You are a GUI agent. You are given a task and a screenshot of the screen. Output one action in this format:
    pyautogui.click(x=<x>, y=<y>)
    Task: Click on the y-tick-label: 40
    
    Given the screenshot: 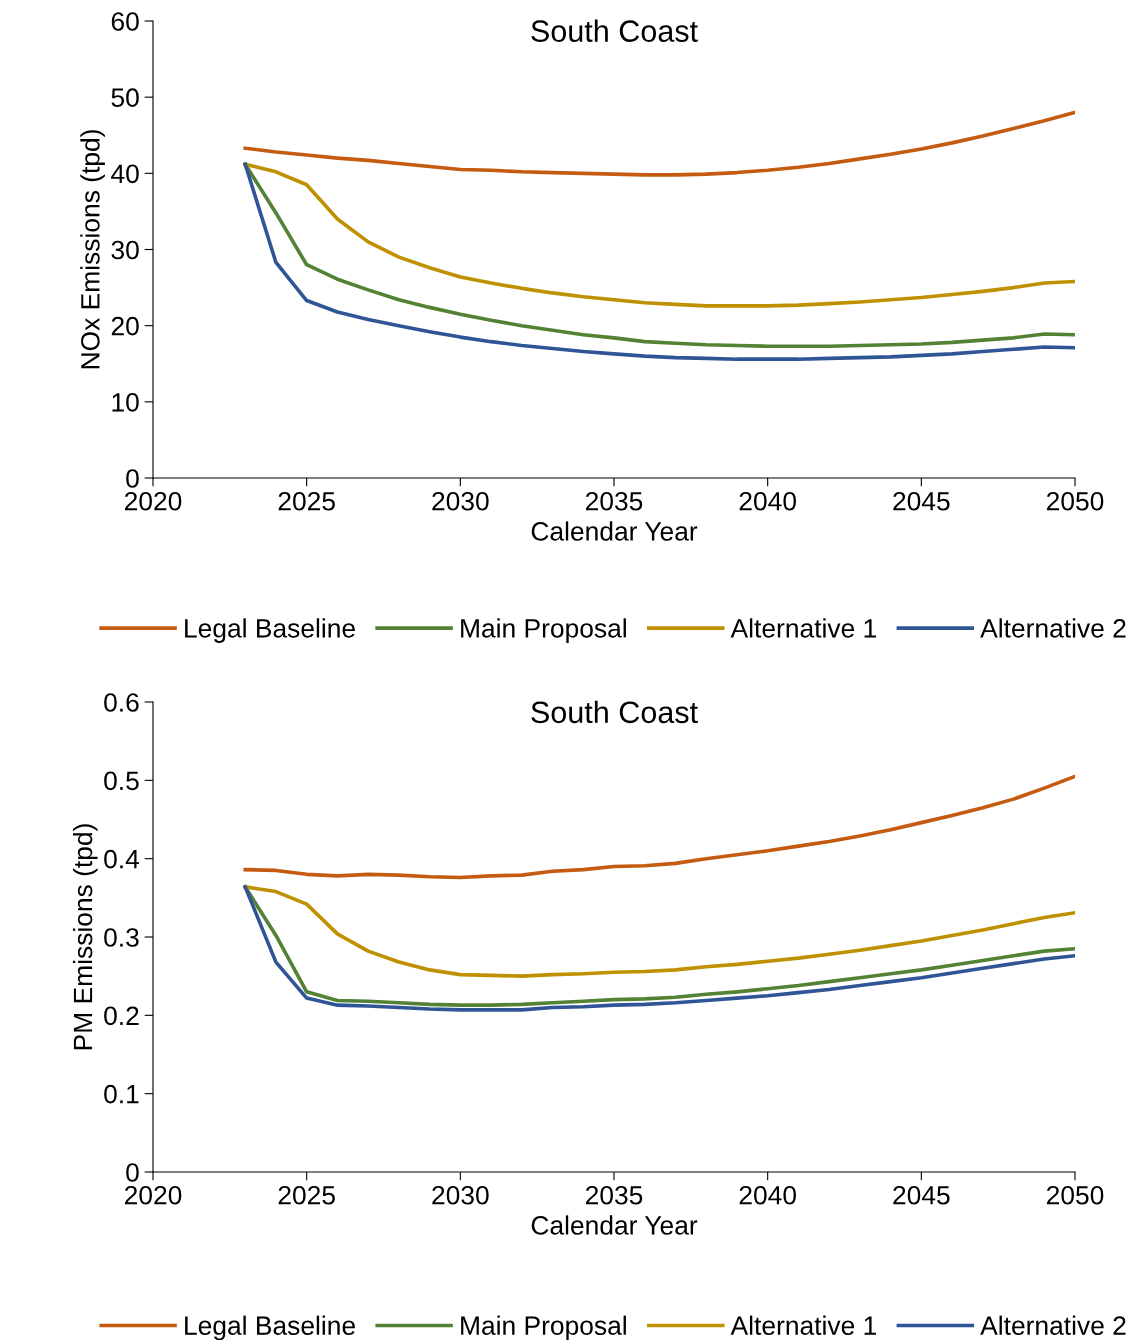 What is the action you would take?
    pyautogui.click(x=125, y=174)
    